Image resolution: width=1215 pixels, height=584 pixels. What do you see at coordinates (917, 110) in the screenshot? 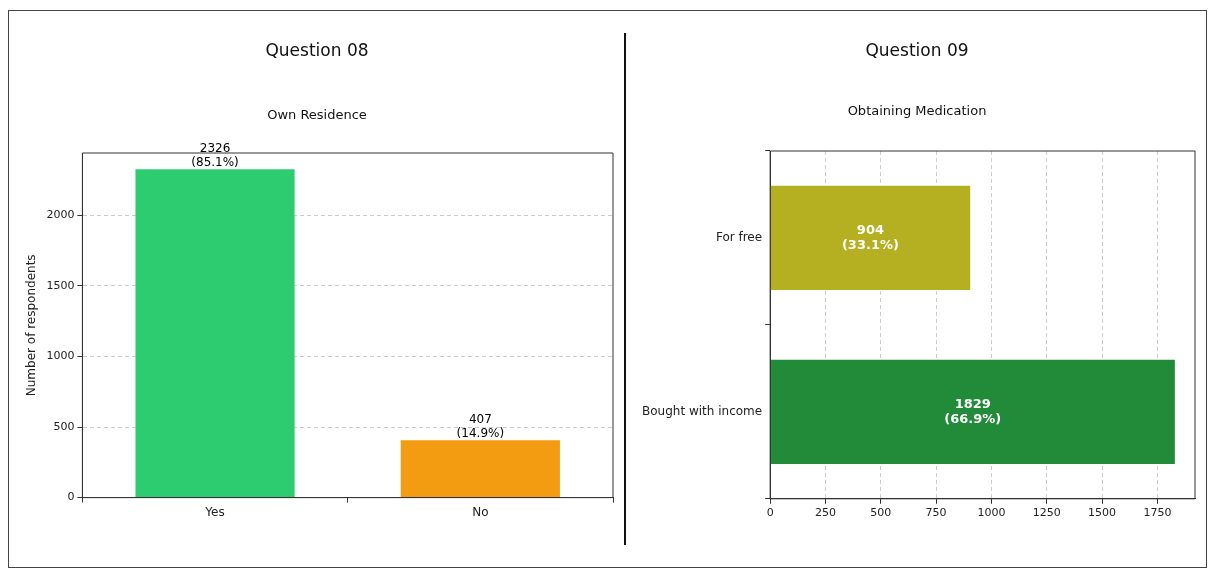
I see `chart-subtitle: Obtaining Medication` at bounding box center [917, 110].